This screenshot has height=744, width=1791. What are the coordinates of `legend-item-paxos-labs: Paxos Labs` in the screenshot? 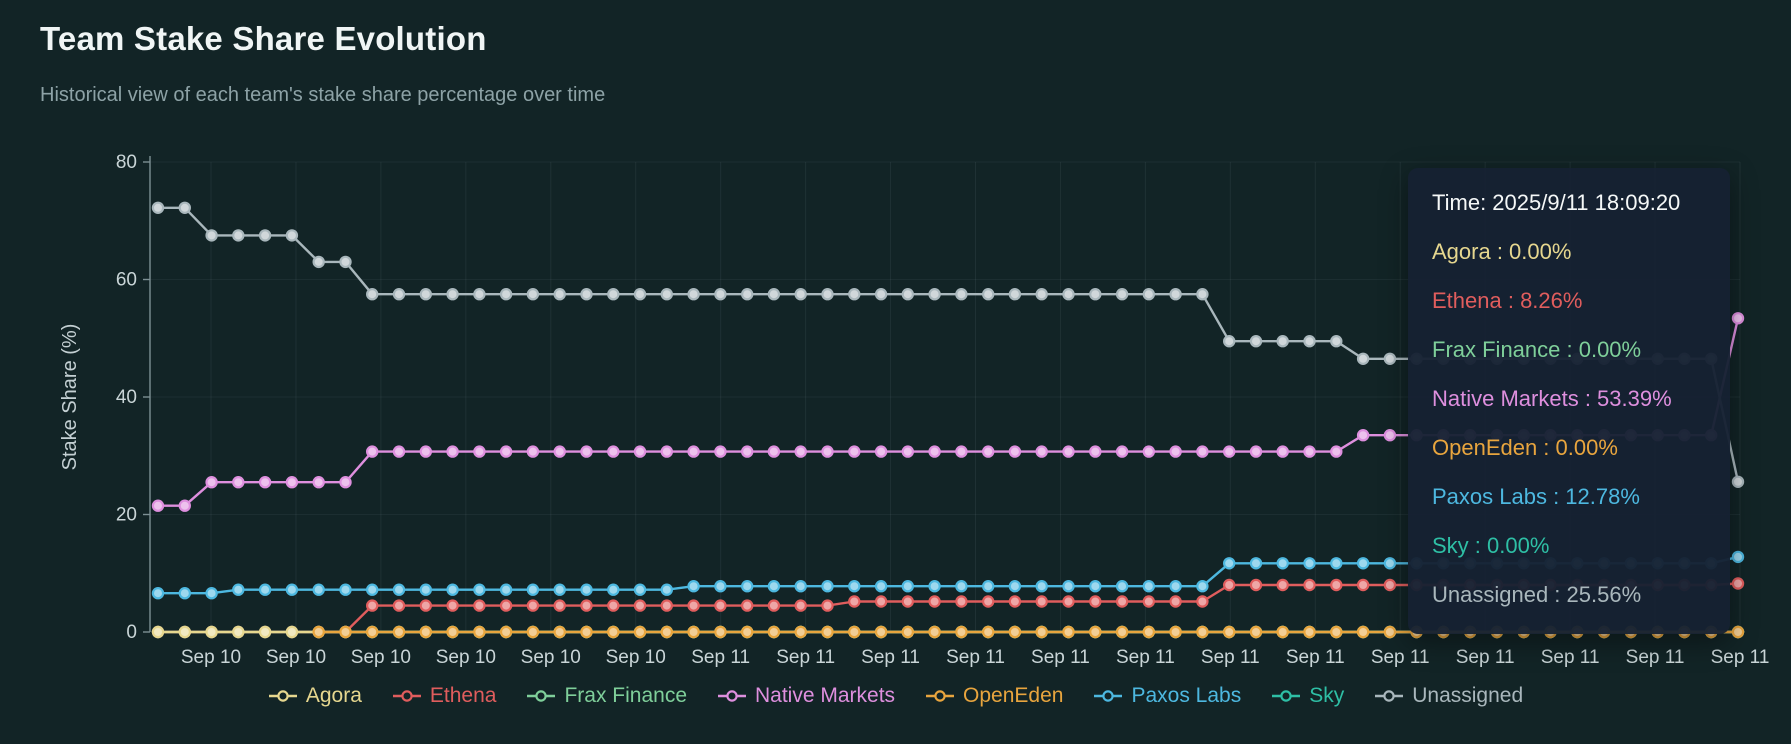 It's located at (1167, 696).